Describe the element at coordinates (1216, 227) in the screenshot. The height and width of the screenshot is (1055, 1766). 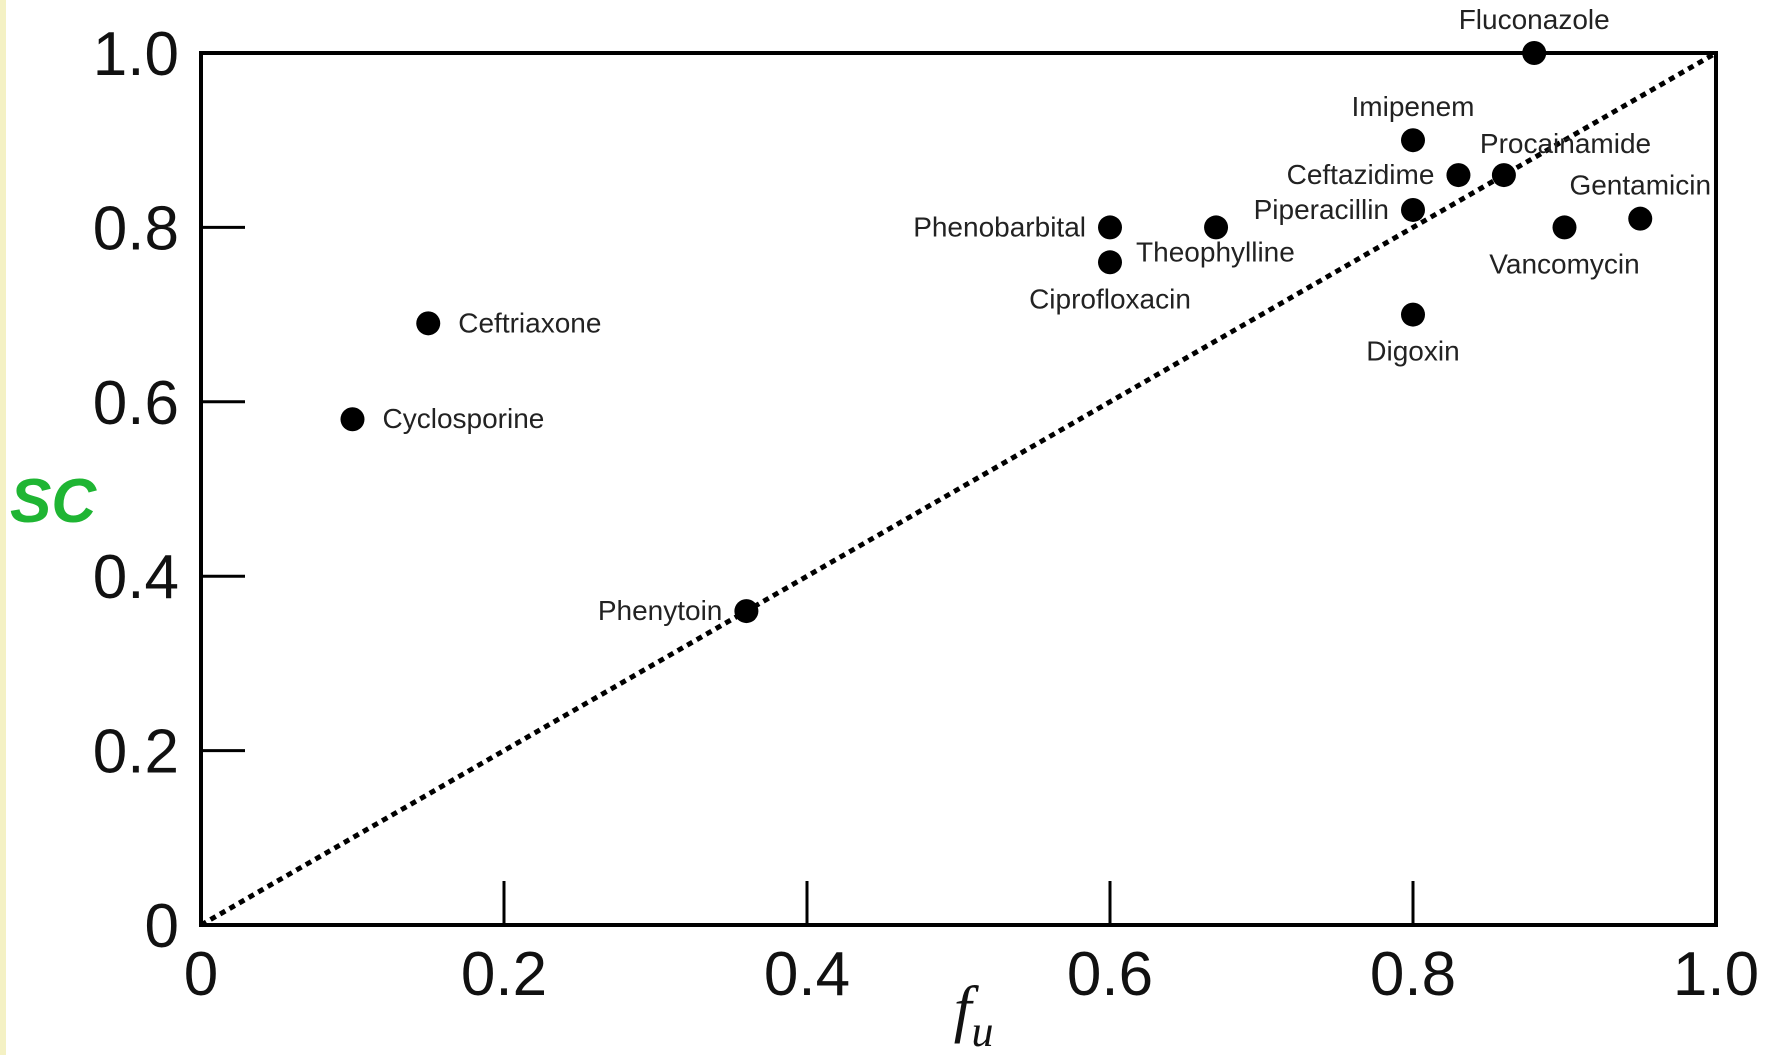
I see `data-point-theophylline` at that location.